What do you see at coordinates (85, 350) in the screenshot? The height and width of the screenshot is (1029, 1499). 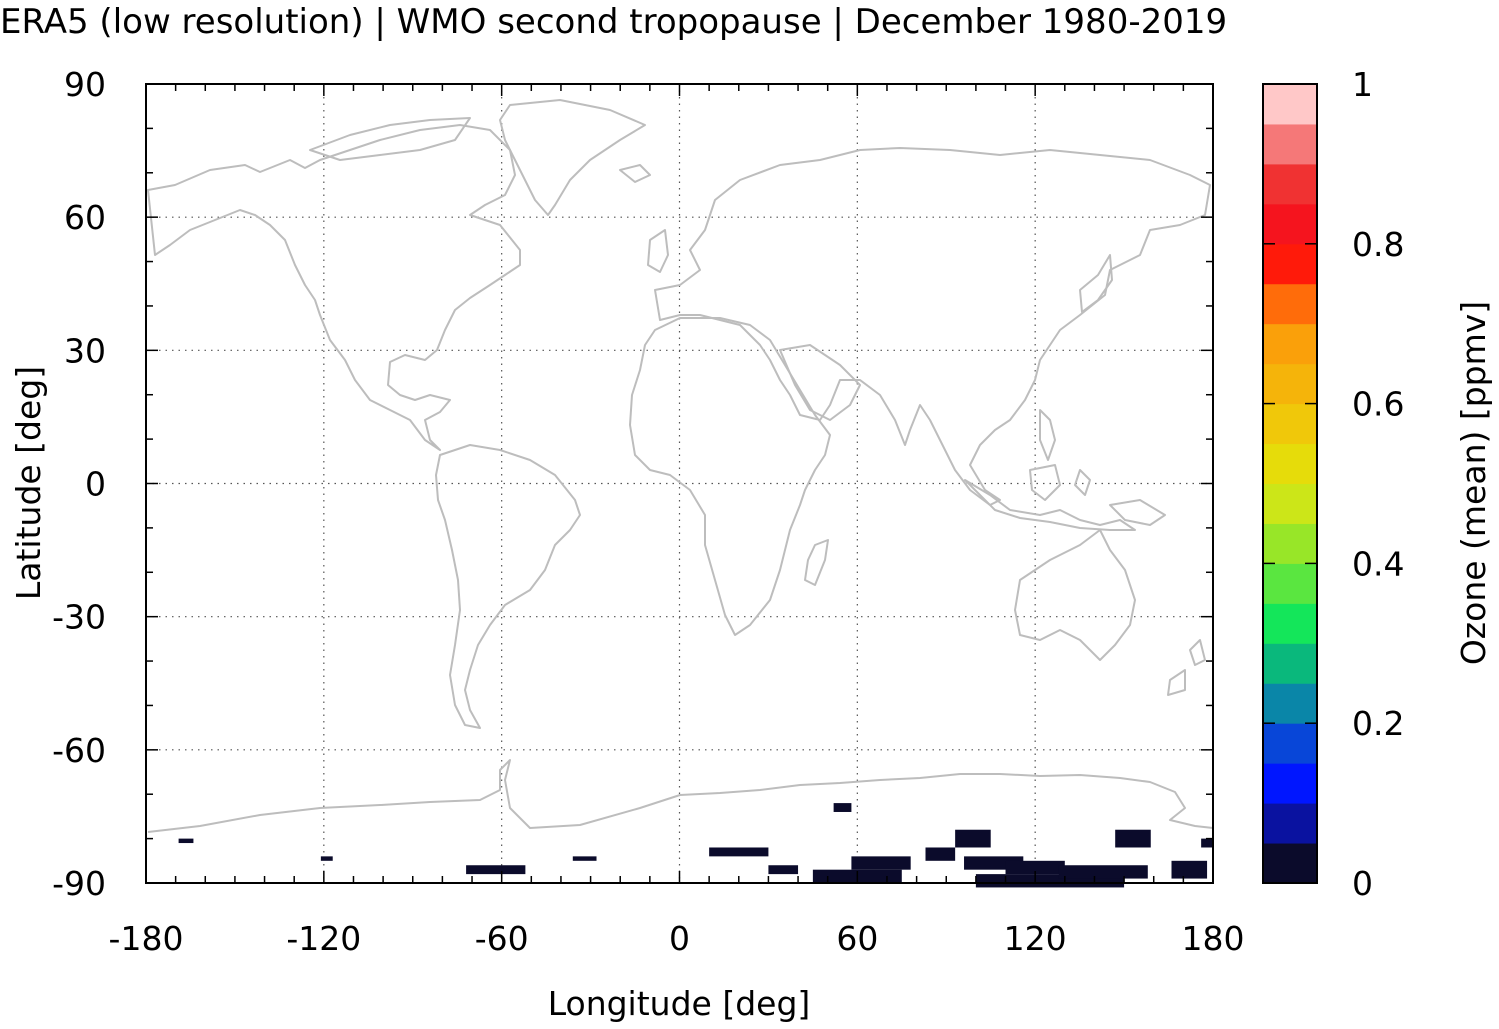 I see `y-tick-label: 30` at bounding box center [85, 350].